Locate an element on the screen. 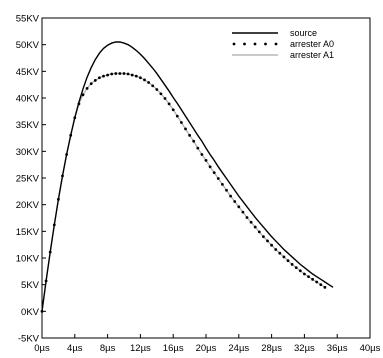  legend-label: arrester A0 is located at coordinates (312, 44).